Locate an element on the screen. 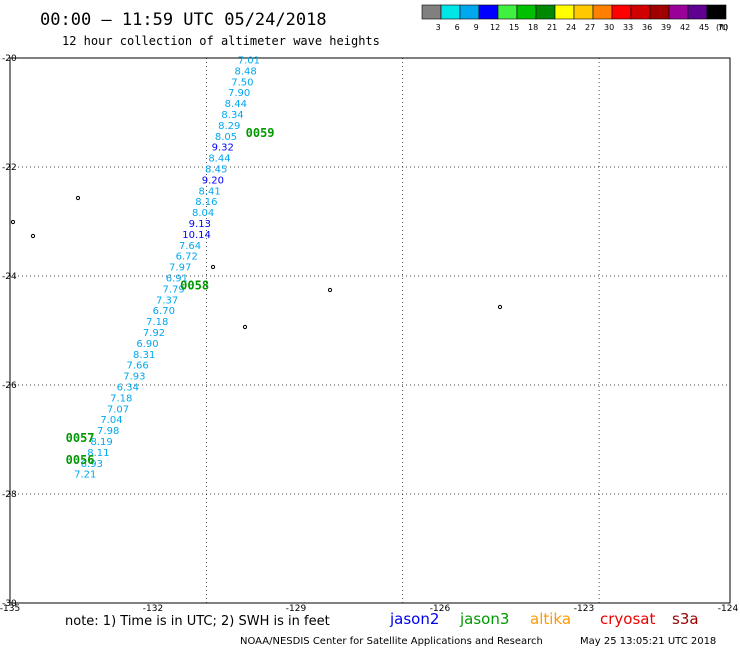  legend-unit: (ft) is located at coordinates (722, 27).